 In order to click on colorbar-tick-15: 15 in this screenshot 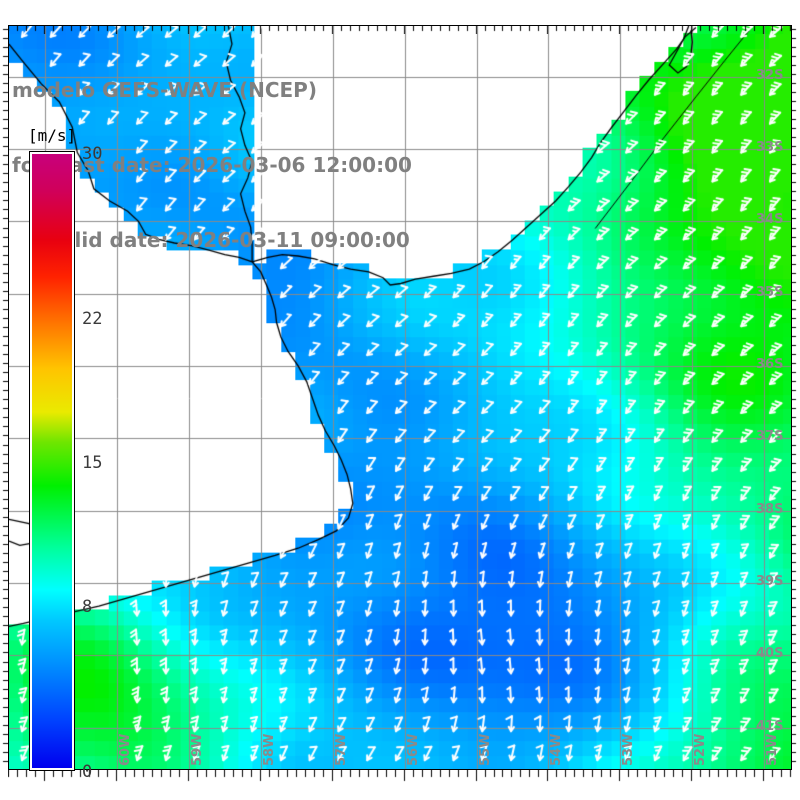, I will do `click(92, 463)`.